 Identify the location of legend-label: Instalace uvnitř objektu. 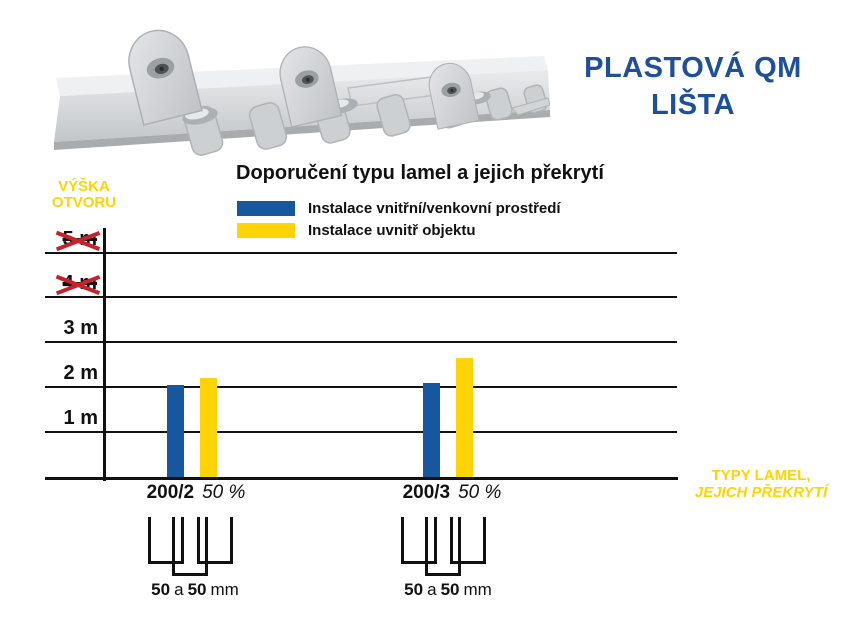
(392, 230).